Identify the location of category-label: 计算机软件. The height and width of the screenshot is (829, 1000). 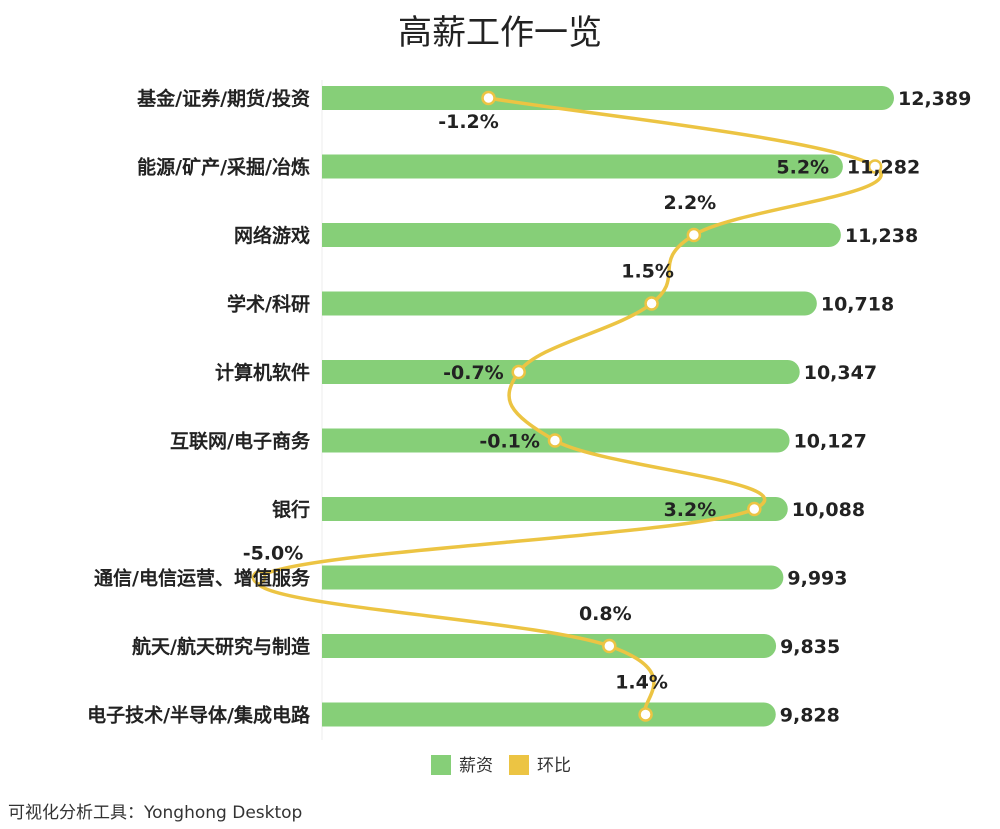
(262, 372).